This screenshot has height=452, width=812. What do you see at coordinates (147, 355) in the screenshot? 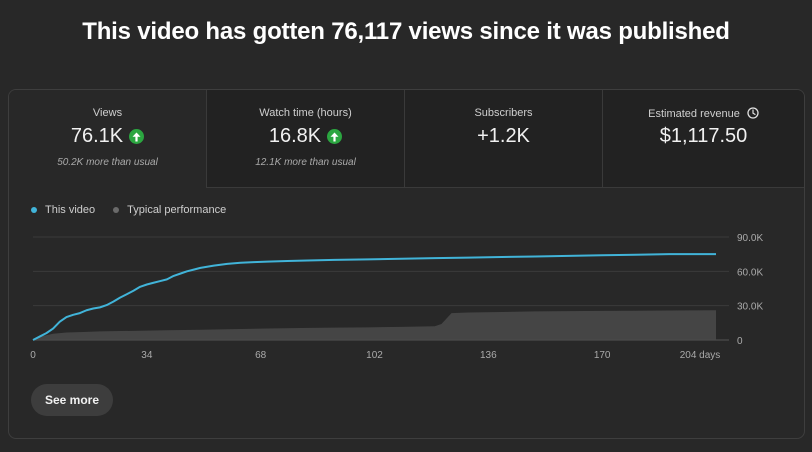
I see `x-tick-label: 34` at bounding box center [147, 355].